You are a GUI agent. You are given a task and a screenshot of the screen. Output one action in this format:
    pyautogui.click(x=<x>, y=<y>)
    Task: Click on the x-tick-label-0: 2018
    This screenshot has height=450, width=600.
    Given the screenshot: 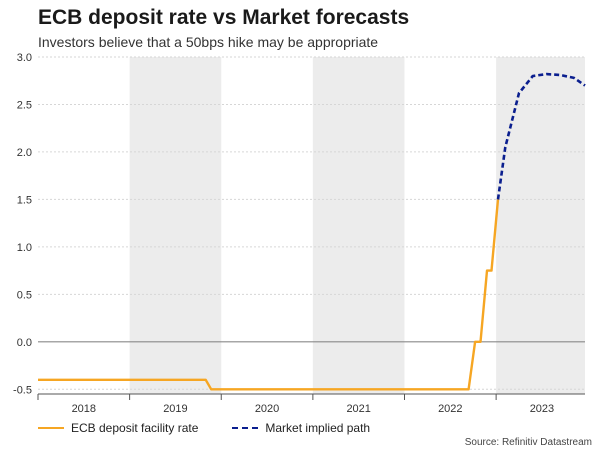 What is the action you would take?
    pyautogui.click(x=84, y=409)
    